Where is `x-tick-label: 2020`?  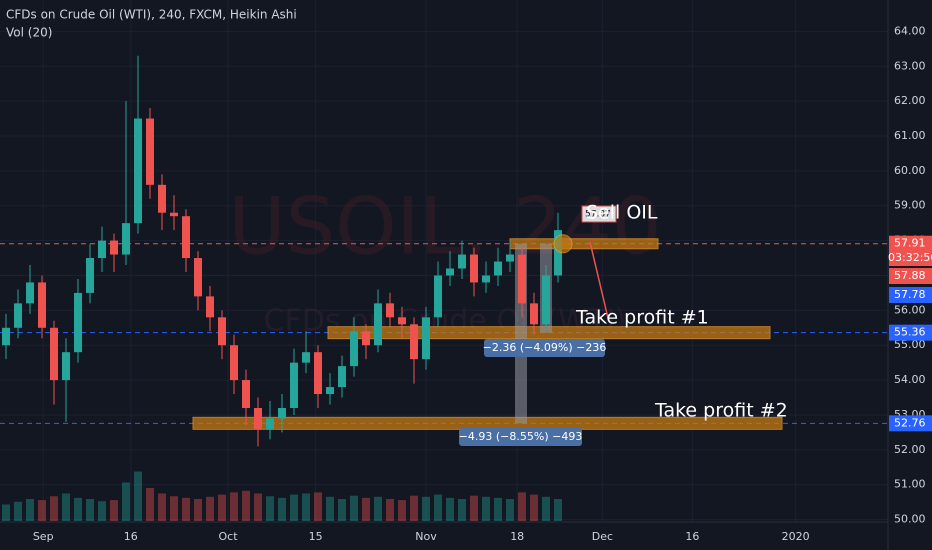 x-tick-label: 2020 is located at coordinates (796, 536).